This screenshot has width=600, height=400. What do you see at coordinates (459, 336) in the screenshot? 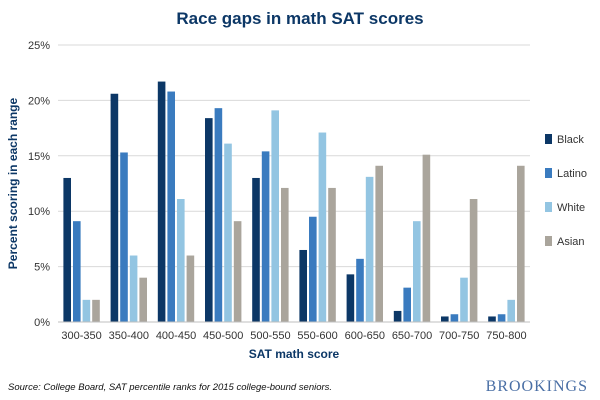
I see `x-tick-label: 700-750` at bounding box center [459, 336].